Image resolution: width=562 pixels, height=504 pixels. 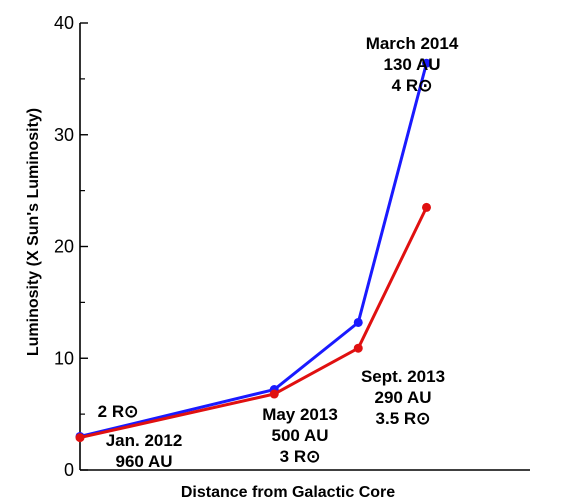 I want to click on x-axis-label: Distance from Galactic Core, so click(x=288, y=492).